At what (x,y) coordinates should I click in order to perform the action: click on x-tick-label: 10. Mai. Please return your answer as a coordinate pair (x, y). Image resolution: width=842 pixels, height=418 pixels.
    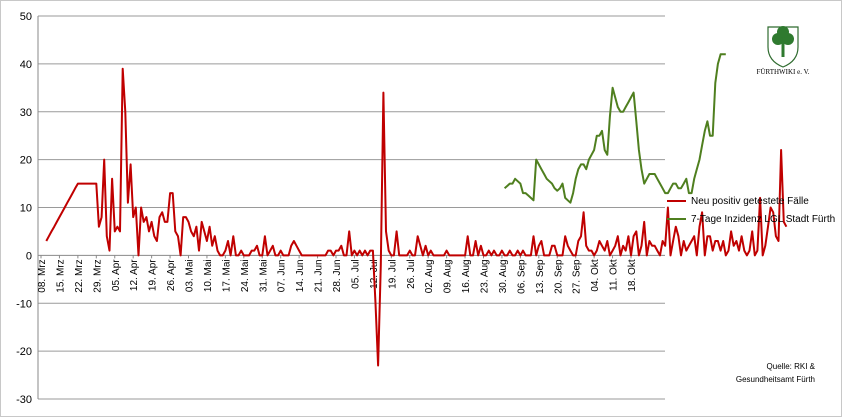
    Looking at the image, I should click on (208, 275).